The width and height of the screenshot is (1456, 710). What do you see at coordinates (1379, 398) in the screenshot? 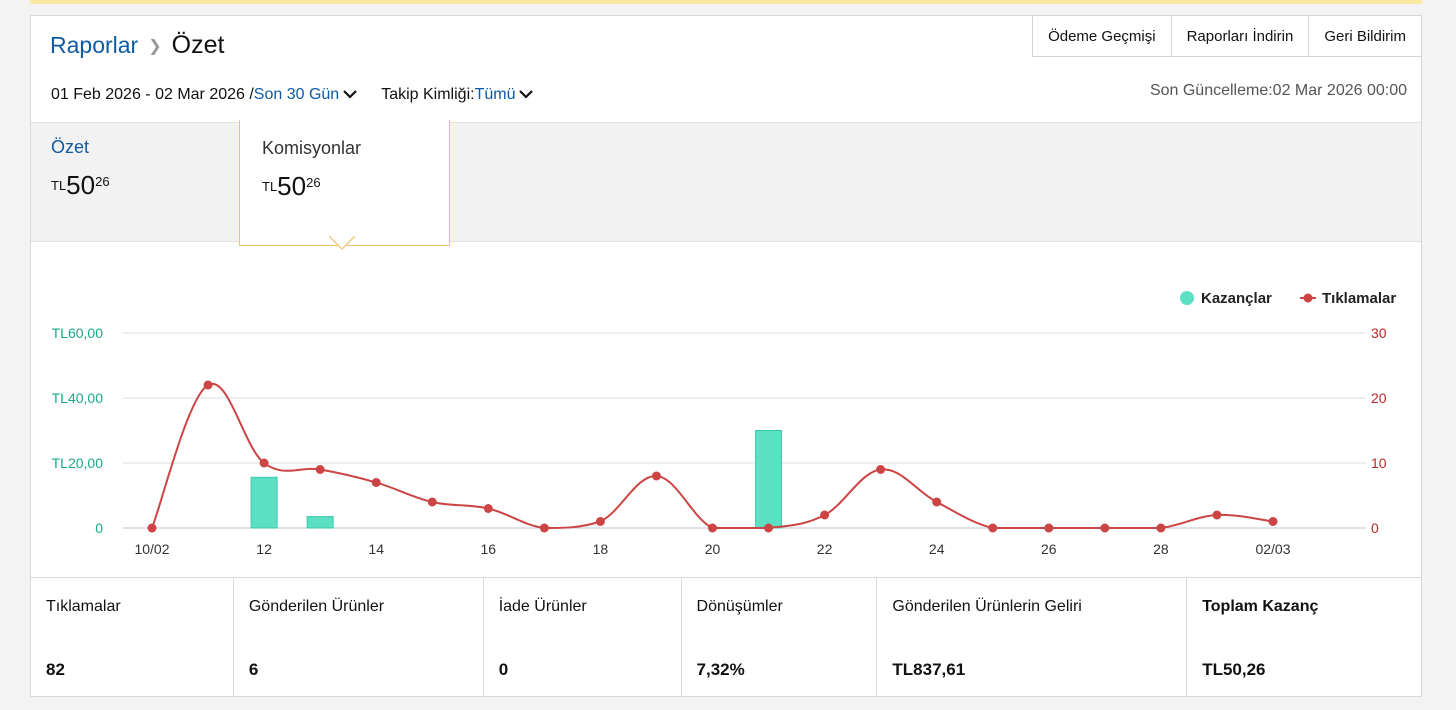
I see `y-right-tick-label: 20` at bounding box center [1379, 398].